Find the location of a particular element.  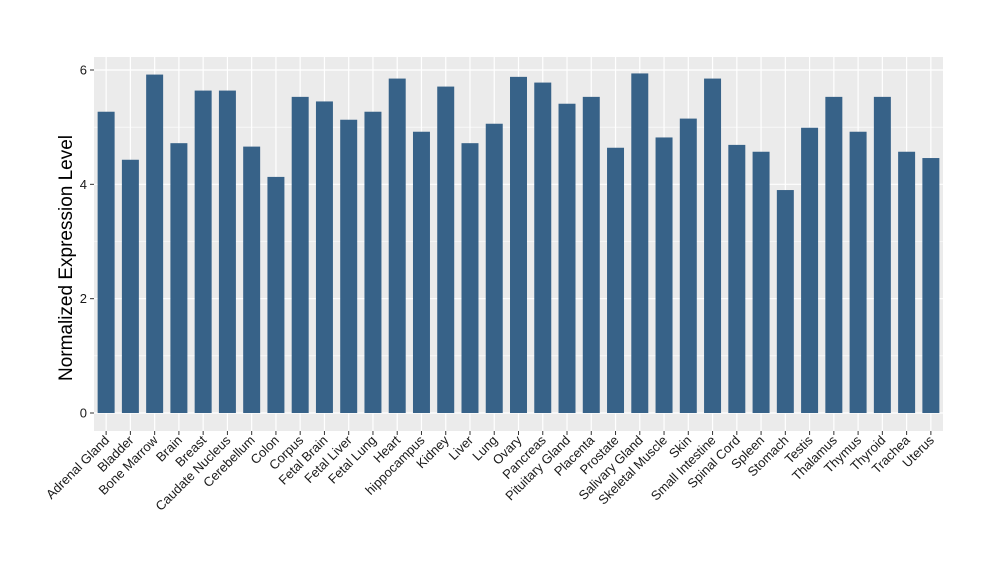

x-tick-label: Liver is located at coordinates (461, 447).